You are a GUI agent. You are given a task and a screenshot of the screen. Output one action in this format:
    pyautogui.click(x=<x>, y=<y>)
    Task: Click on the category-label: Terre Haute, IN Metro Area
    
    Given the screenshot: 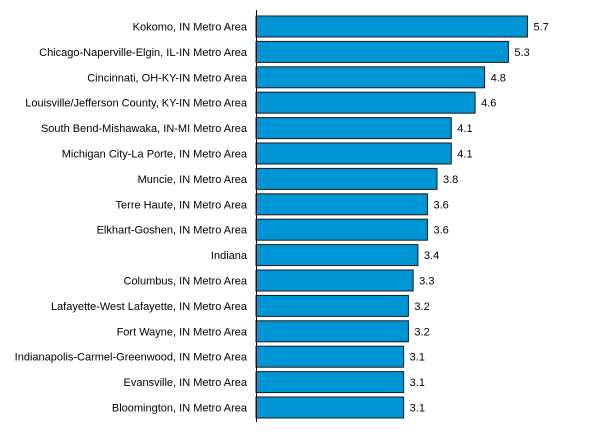 What is the action you would take?
    pyautogui.click(x=182, y=205)
    